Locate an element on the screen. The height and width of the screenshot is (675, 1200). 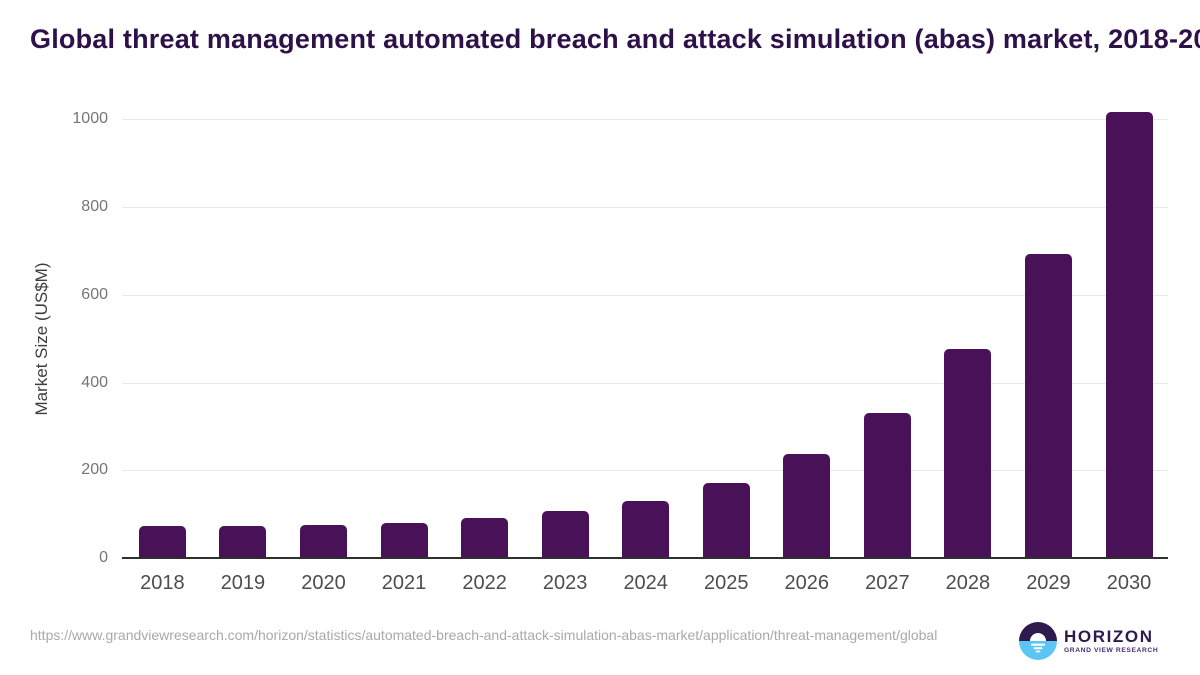
bar-2018 is located at coordinates (162, 541).